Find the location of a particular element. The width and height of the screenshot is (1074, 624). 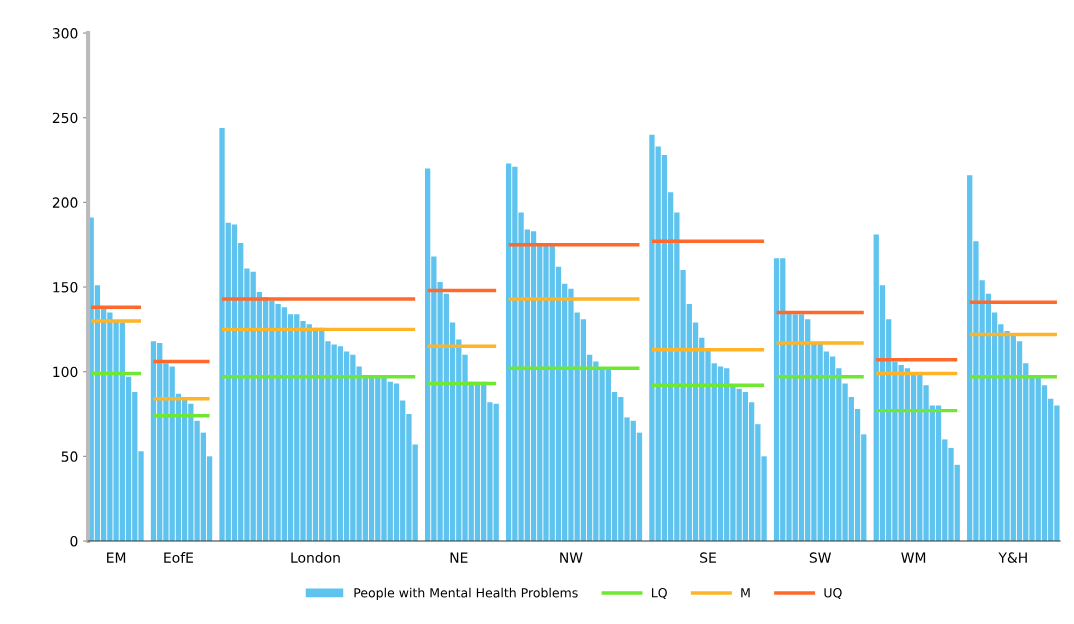

x-tick-label: NW is located at coordinates (571, 557).